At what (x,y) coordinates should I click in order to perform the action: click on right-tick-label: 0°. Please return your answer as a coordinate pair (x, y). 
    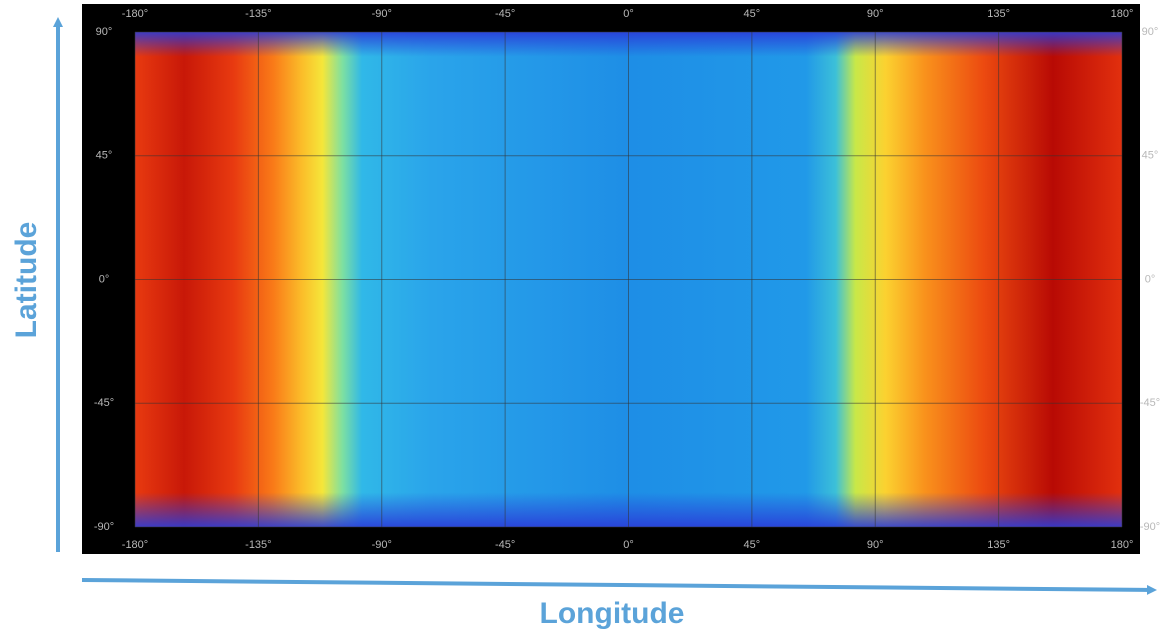
    Looking at the image, I should click on (1150, 279).